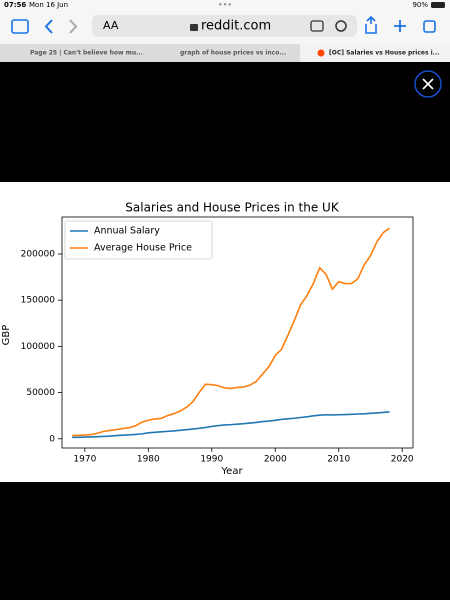 Image resolution: width=450 pixels, height=600 pixels. Describe the element at coordinates (231, 425) in the screenshot. I see `data-line` at that location.